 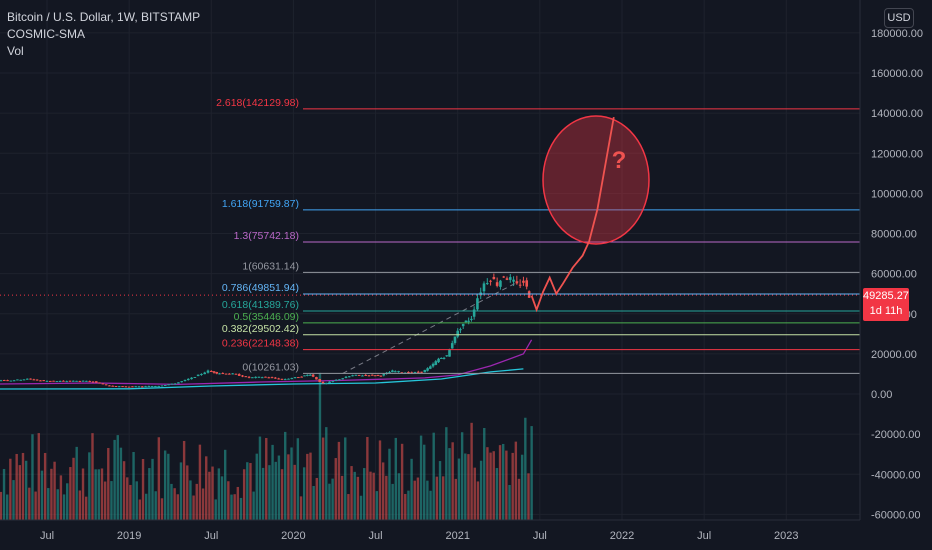 I want to click on trend-line, so click(x=430, y=327).